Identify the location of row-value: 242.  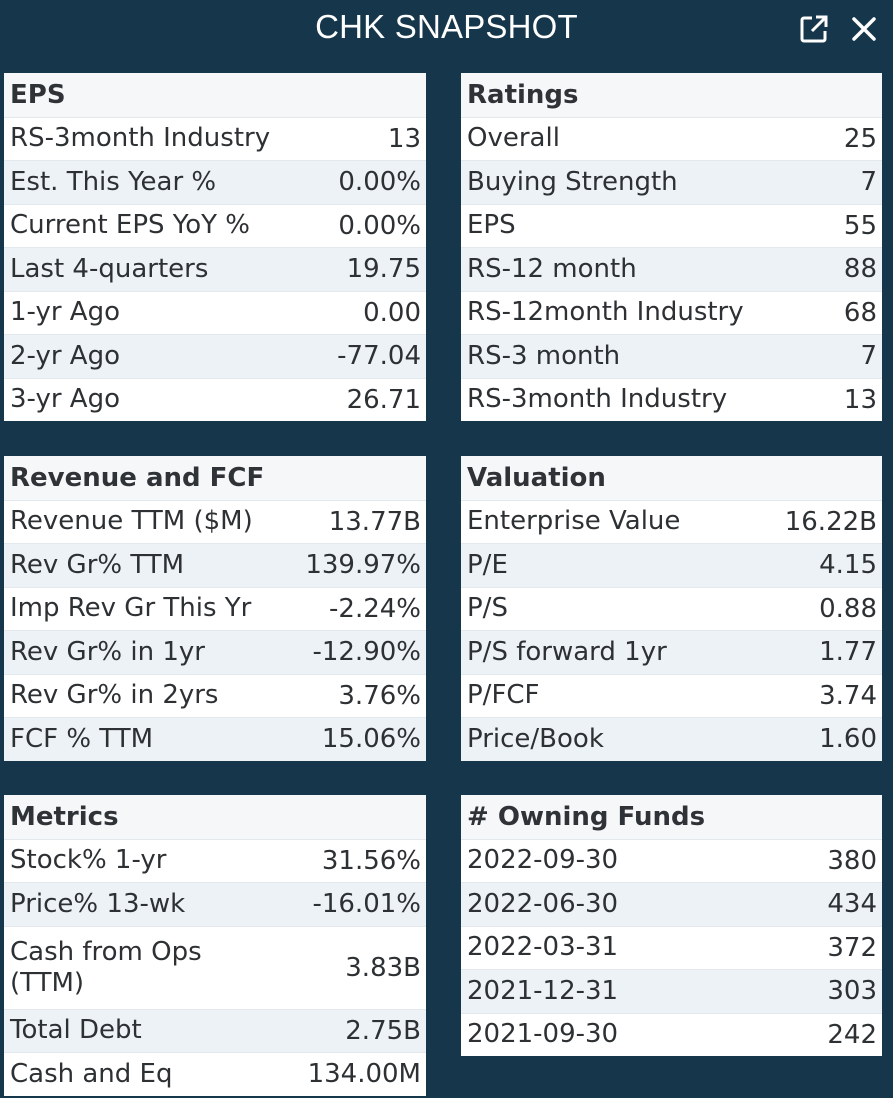
(852, 1034).